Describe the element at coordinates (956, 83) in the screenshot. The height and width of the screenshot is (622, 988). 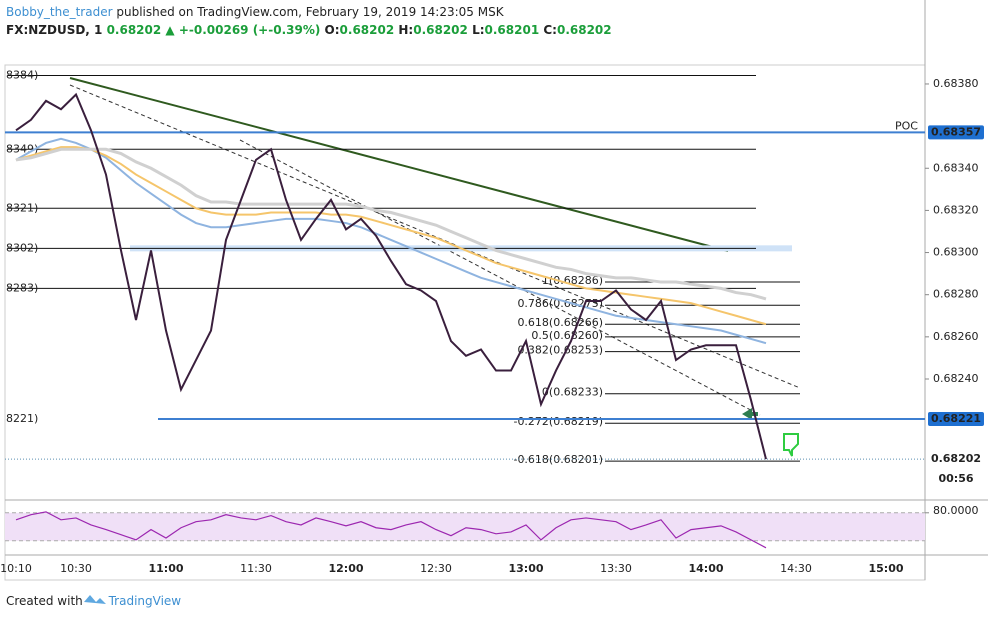
I see `y-tick-label: 0.68380` at that location.